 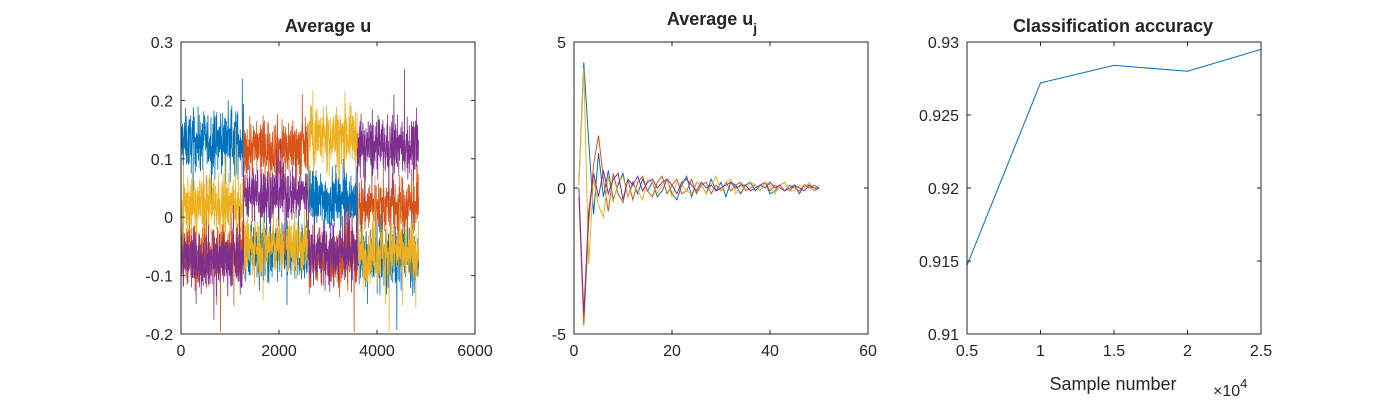 What do you see at coordinates (754, 28) in the screenshot?
I see `chart-title-subscript: j` at bounding box center [754, 28].